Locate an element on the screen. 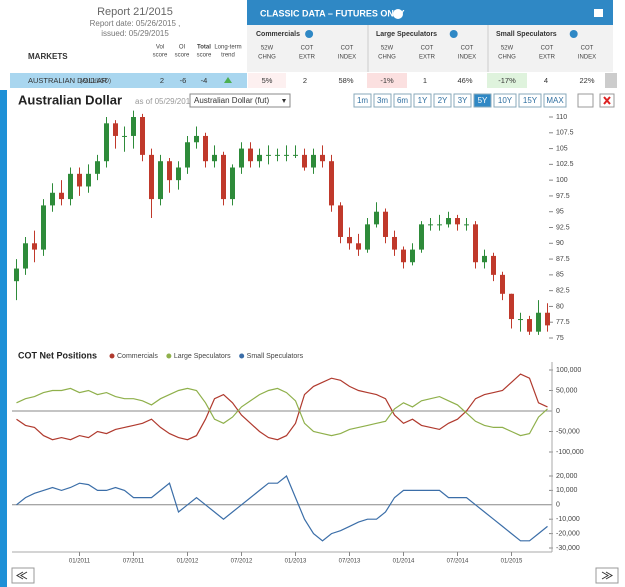 The image size is (625, 587). range-label: 1m is located at coordinates (362, 100).